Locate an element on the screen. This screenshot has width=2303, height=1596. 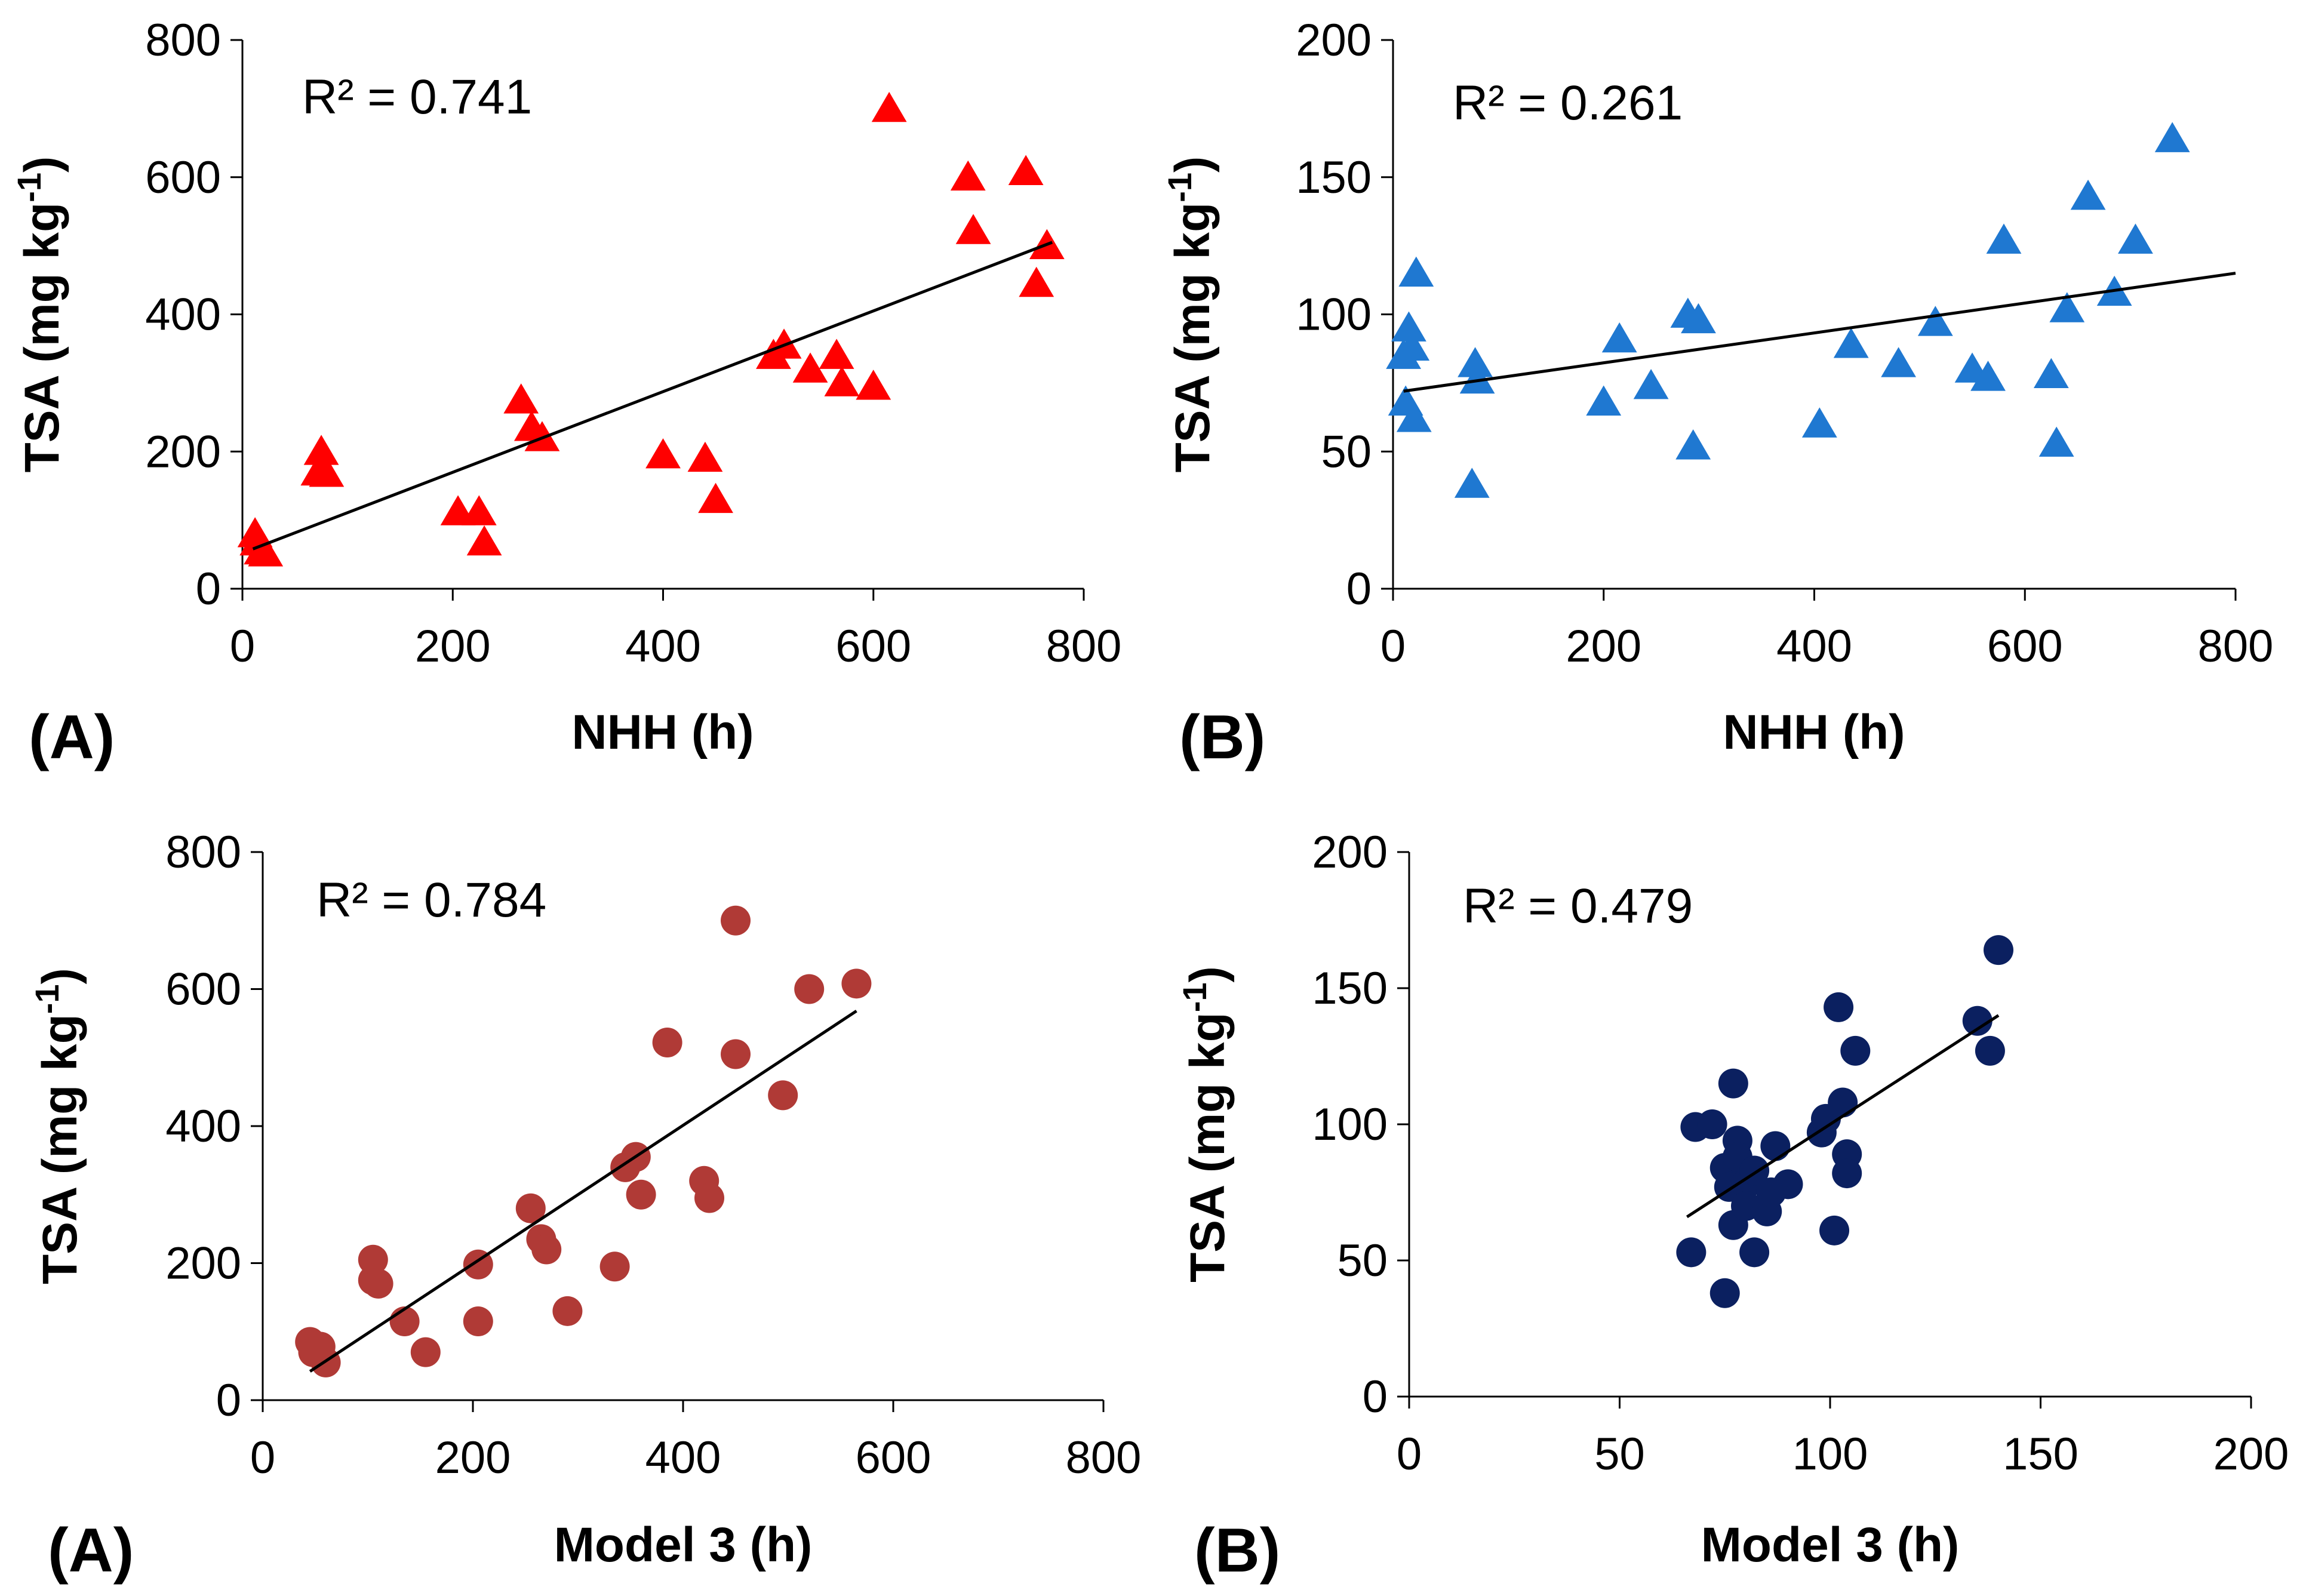
panel-label: (A) is located at coordinates (72, 737).